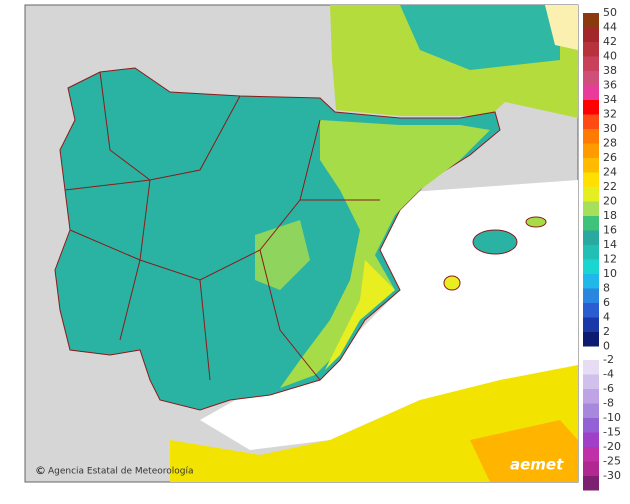  Describe the element at coordinates (606, 288) in the screenshot. I see `legend-label: 8` at that location.